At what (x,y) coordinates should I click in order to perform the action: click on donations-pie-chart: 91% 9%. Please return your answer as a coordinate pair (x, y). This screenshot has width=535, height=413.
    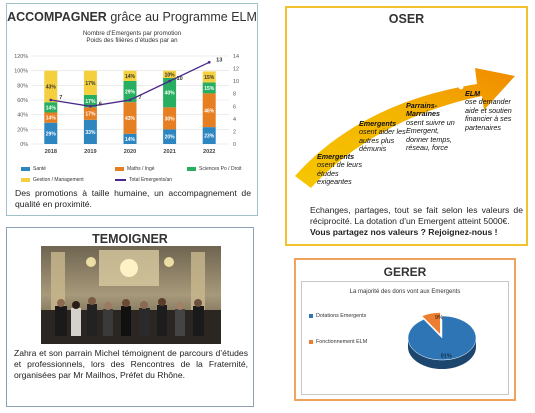
    Looking at the image, I should click on (442, 340).